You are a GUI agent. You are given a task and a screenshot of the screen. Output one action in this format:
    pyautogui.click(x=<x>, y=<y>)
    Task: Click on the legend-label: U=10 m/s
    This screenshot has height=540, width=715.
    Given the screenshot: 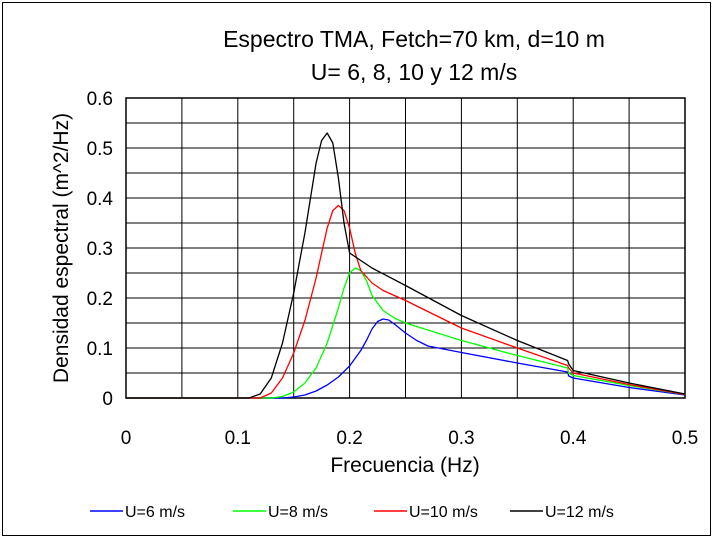 What is the action you would take?
    pyautogui.click(x=443, y=512)
    